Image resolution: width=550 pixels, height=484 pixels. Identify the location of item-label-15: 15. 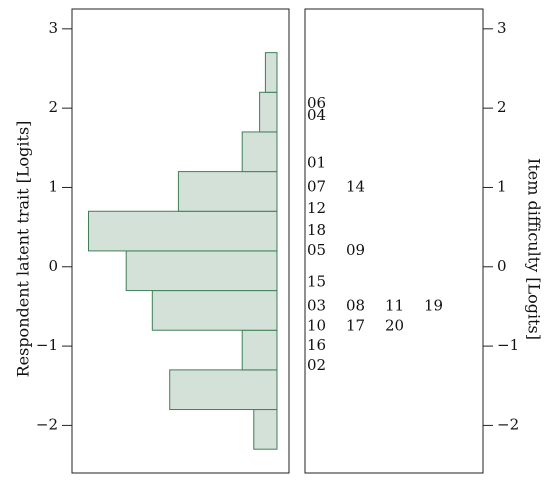
(316, 282).